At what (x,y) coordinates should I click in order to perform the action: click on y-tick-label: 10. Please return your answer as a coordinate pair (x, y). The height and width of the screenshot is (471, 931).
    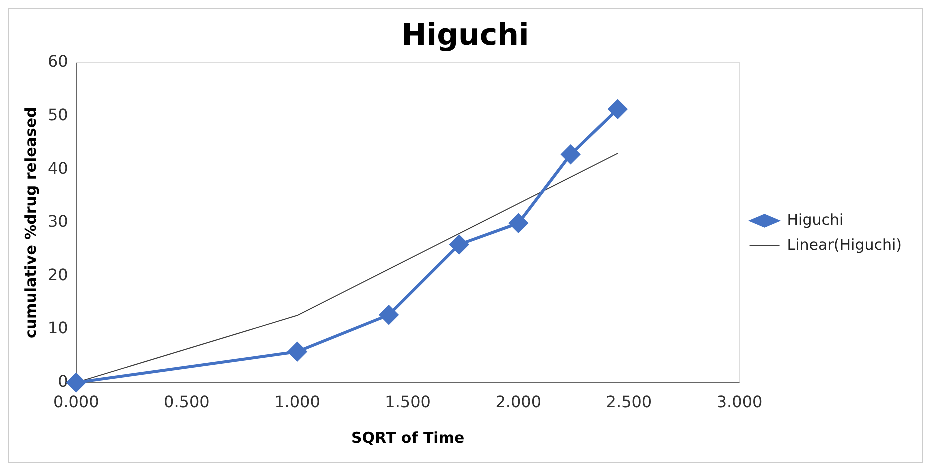
    Looking at the image, I should click on (58, 328).